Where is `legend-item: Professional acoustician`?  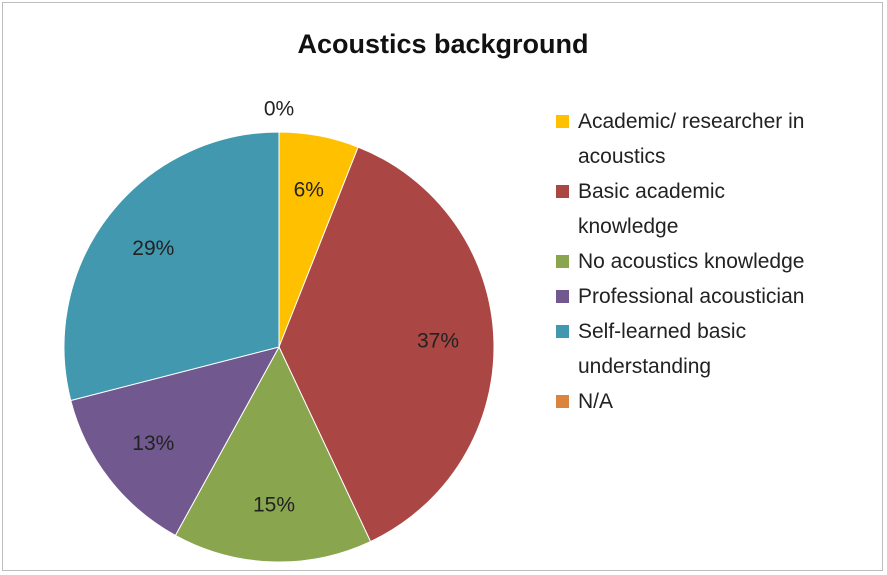 legend-item: Professional acoustician is located at coordinates (687, 296).